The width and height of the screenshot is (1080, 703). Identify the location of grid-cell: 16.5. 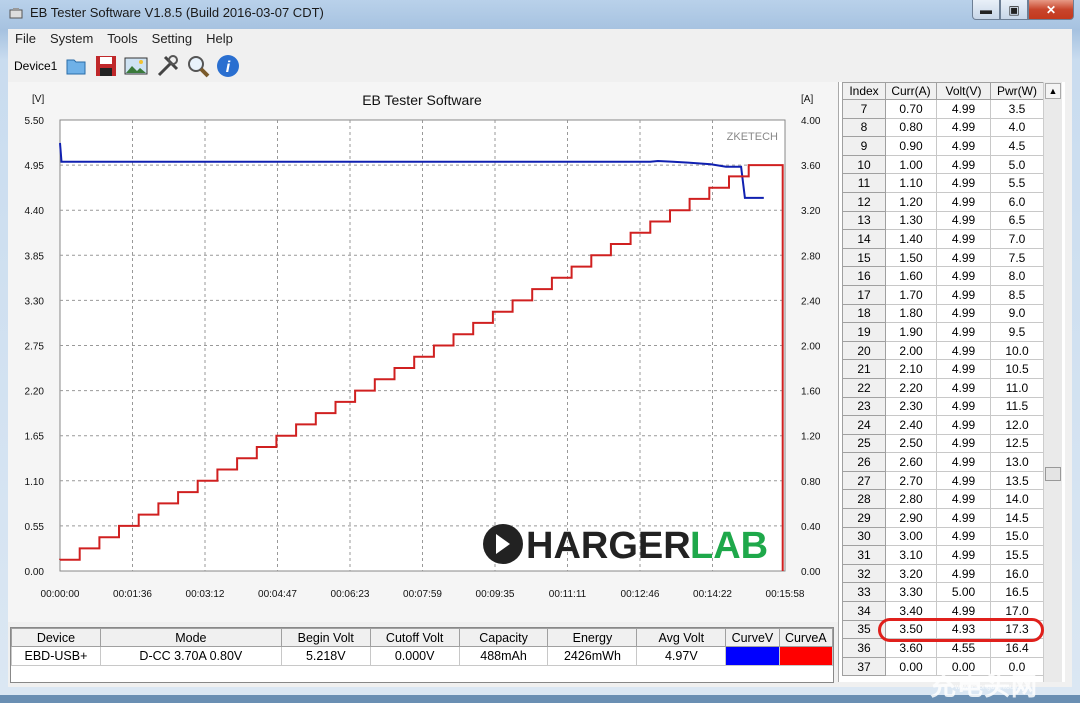
(1017, 592).